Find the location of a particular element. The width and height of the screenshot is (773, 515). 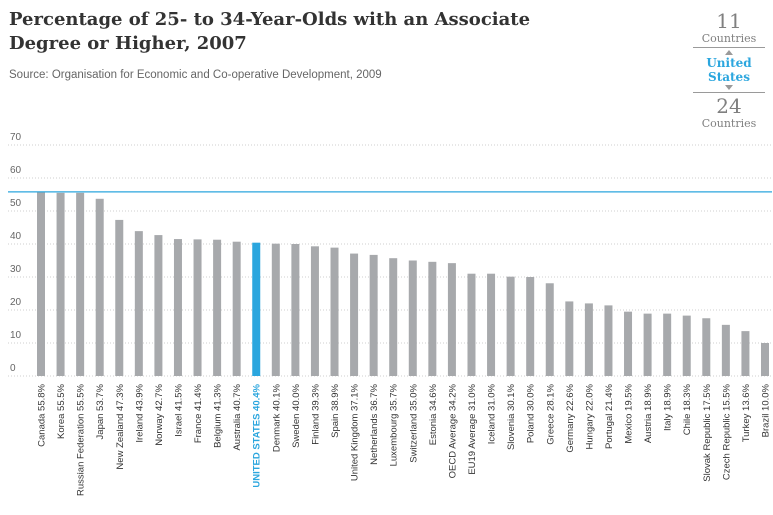

x-tick-label: Canada 55.8% is located at coordinates (42, 414).